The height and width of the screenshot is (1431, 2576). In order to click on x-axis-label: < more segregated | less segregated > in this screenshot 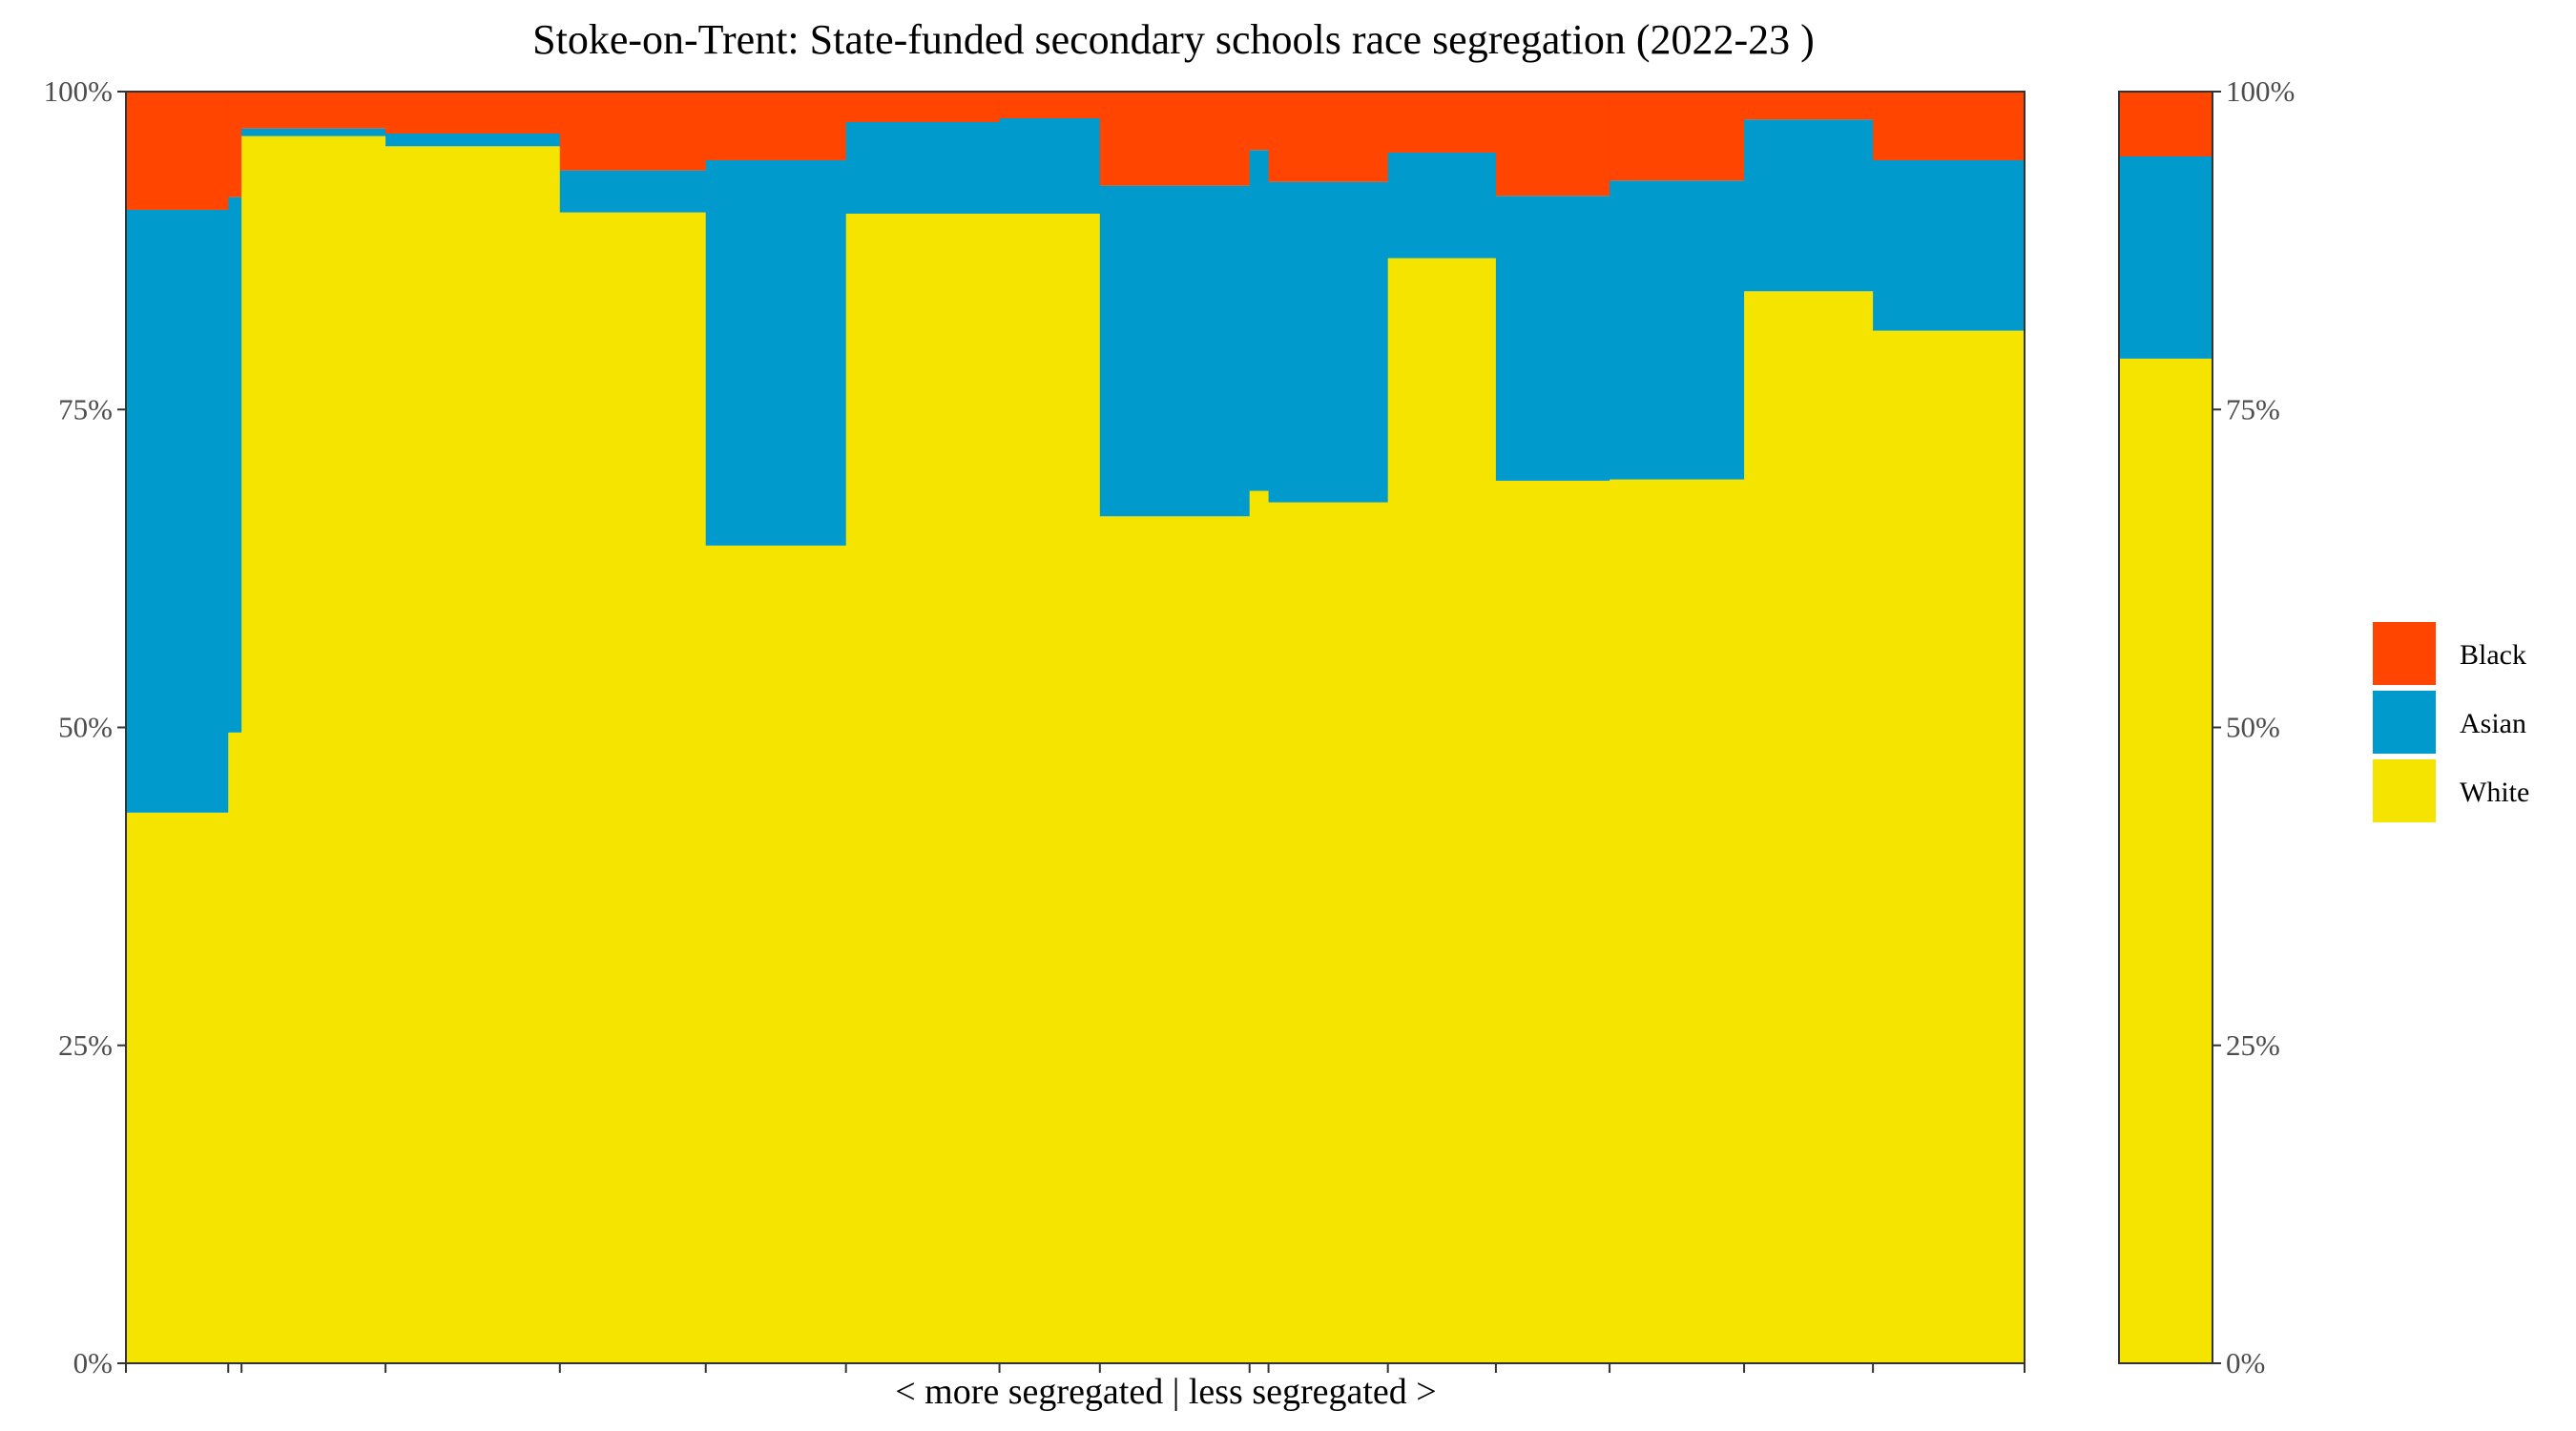, I will do `click(1165, 1392)`.